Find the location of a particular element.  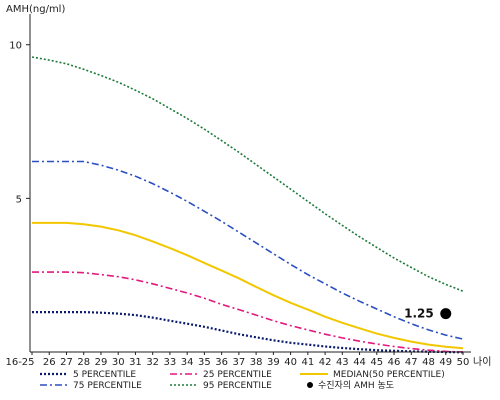

x-tick-label: 44 is located at coordinates (359, 362).